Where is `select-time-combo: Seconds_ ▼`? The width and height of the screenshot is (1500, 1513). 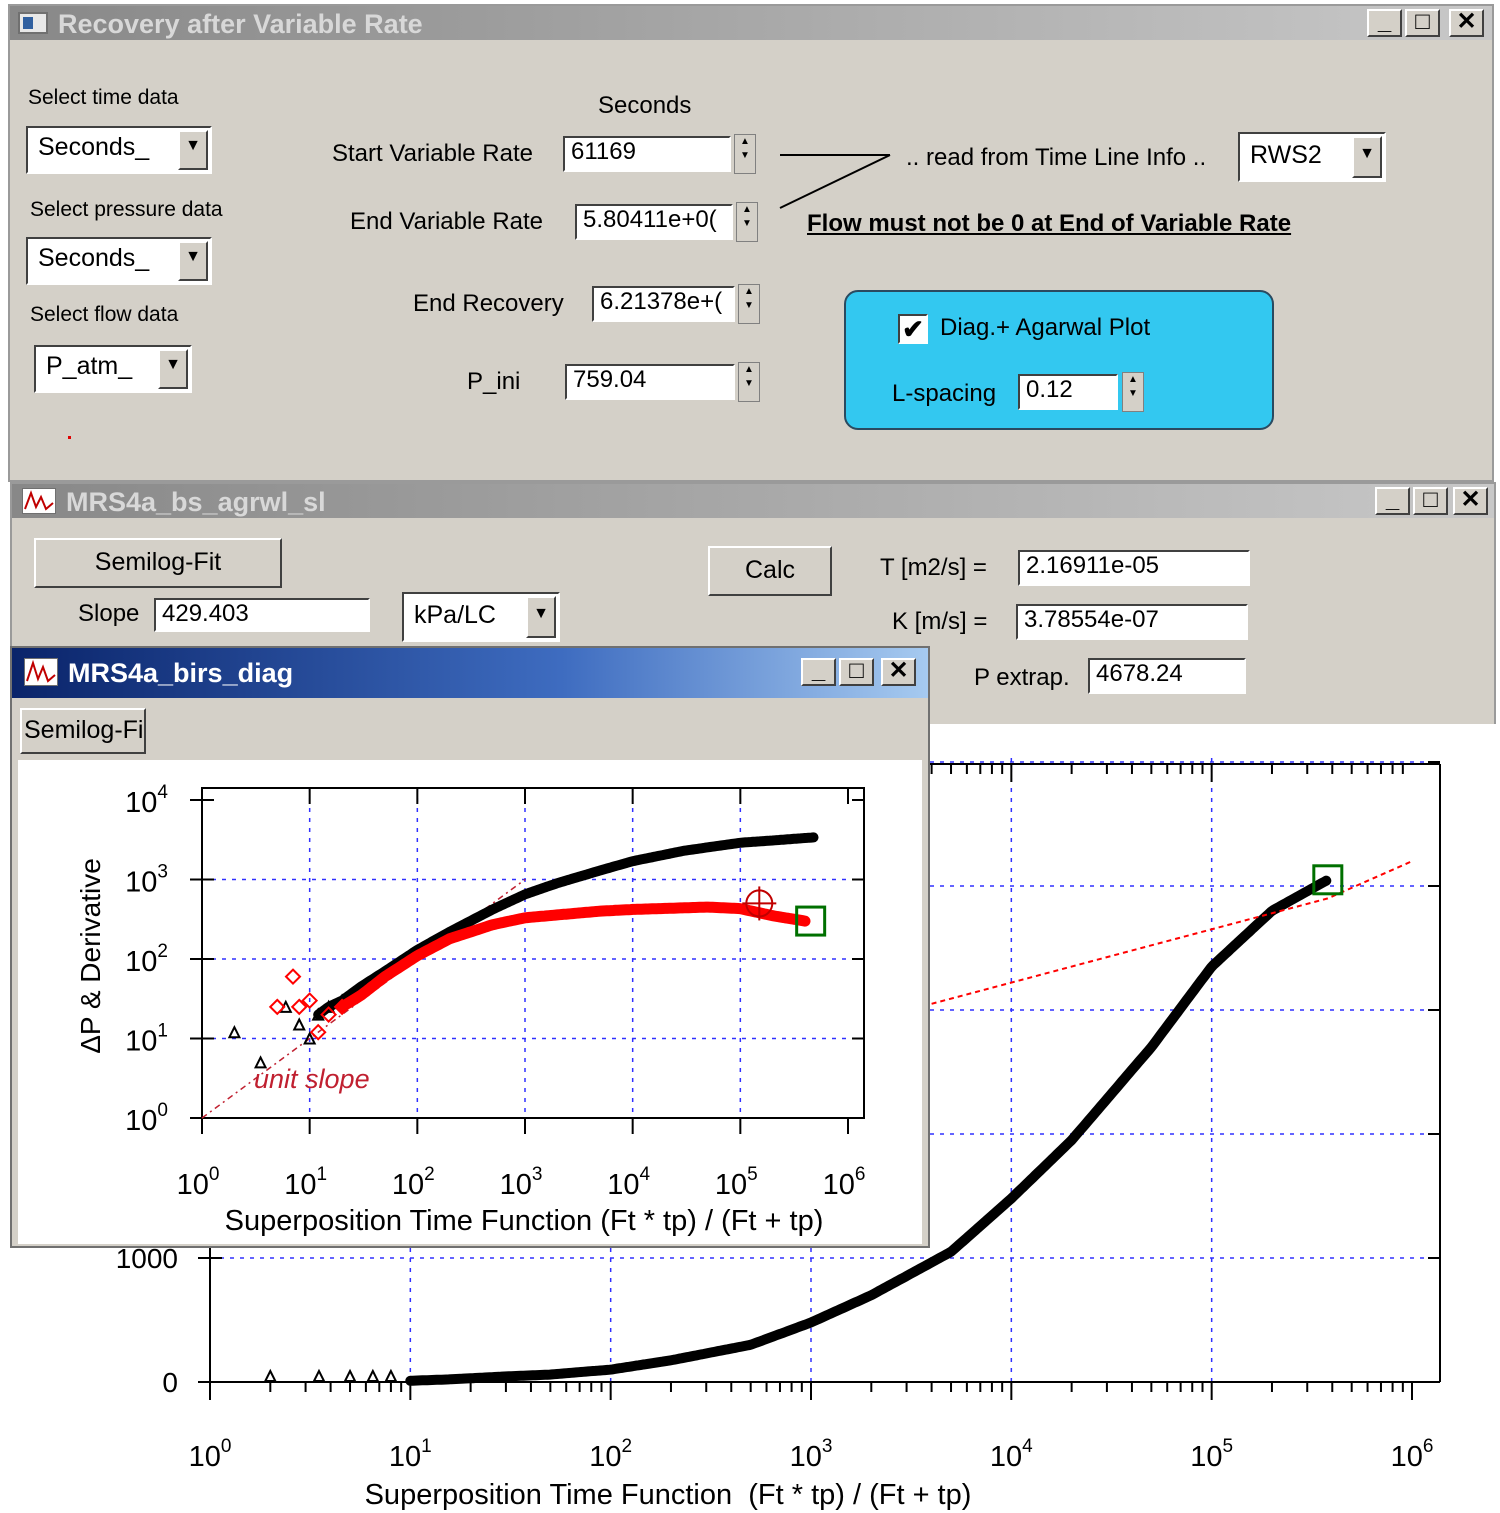
select-time-combo: Seconds_ ▼ is located at coordinates (119, 150).